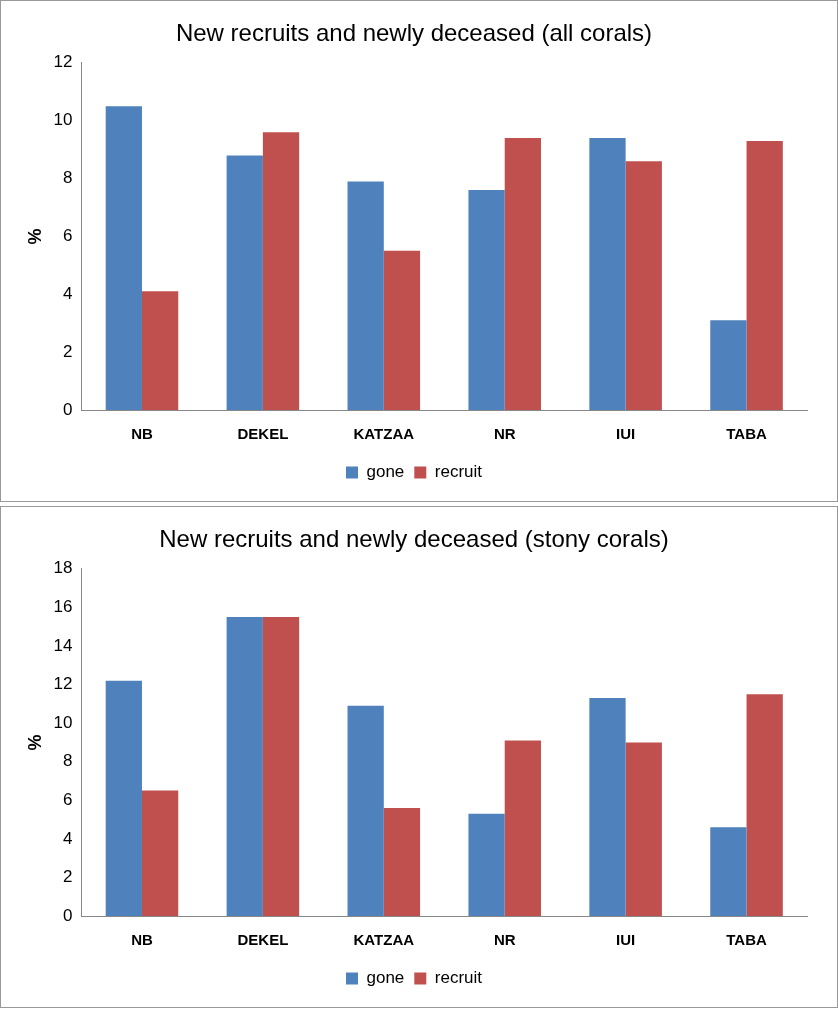 The width and height of the screenshot is (838, 1019). What do you see at coordinates (63, 645) in the screenshot?
I see `y-tick-label: 14` at bounding box center [63, 645].